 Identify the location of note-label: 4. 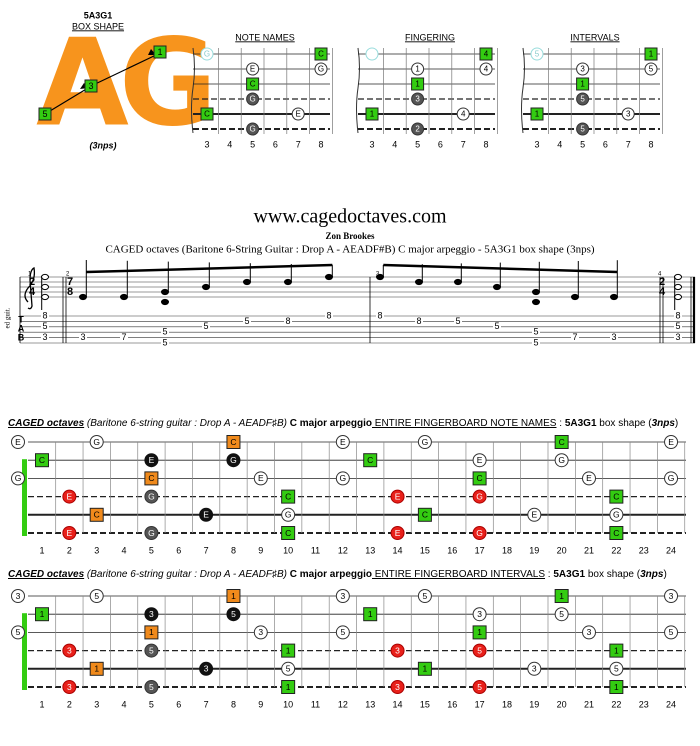
(486, 54).